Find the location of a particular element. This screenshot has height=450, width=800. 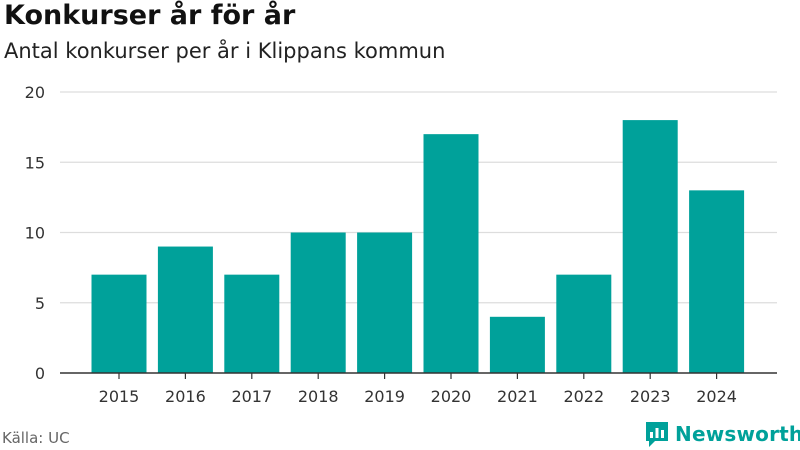

chart-subtitle: Antal konkurser per år i Klippans kommun is located at coordinates (225, 51).